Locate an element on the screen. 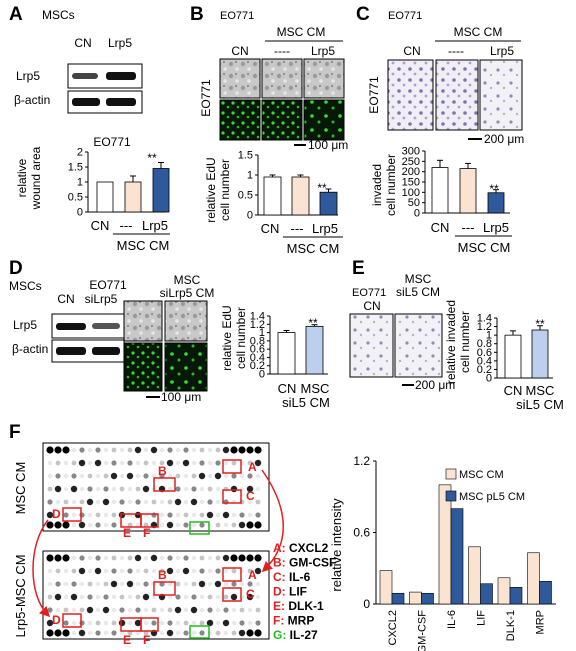  spot-b-bottom: B is located at coordinates (162, 575).